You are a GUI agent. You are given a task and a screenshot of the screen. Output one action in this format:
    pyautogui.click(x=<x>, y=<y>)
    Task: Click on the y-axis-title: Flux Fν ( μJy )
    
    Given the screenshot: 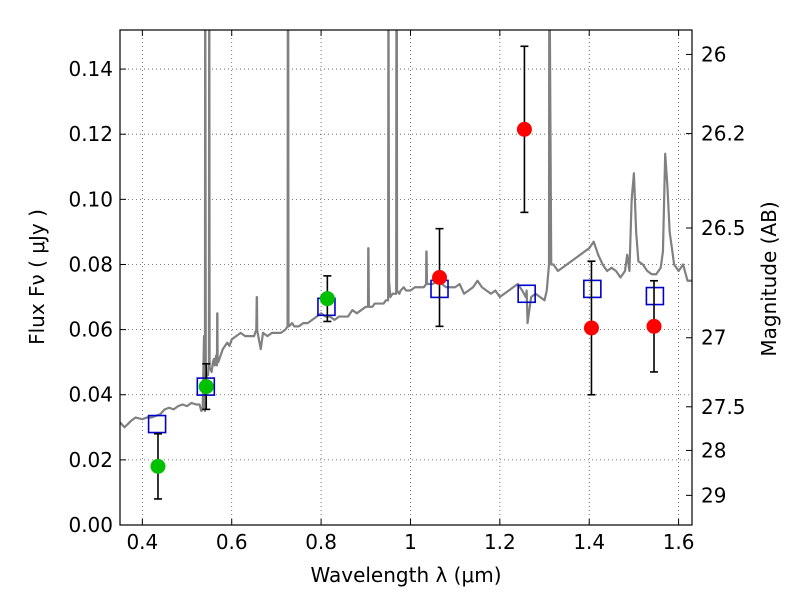 What is the action you would take?
    pyautogui.click(x=37, y=277)
    